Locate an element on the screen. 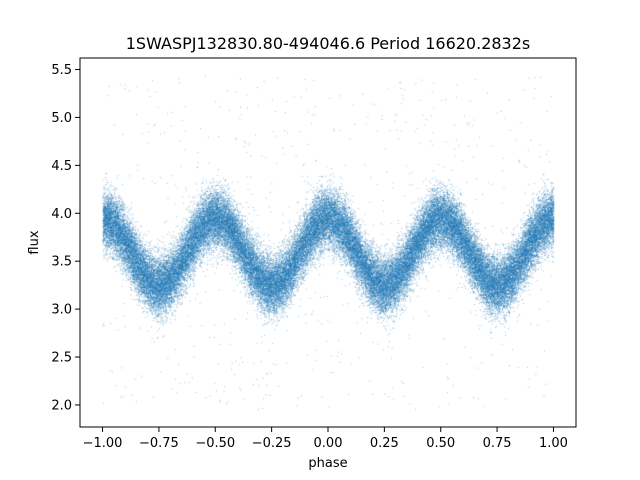 The height and width of the screenshot is (480, 640). x-tick-label: 1.00 is located at coordinates (553, 443).